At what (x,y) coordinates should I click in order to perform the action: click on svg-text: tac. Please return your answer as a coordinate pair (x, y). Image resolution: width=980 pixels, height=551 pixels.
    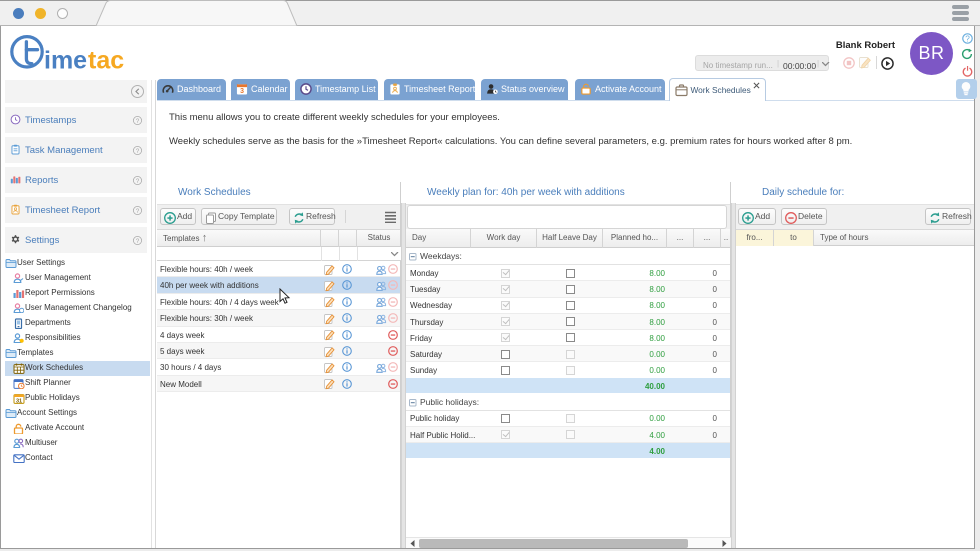
    Looking at the image, I should click on (106, 60).